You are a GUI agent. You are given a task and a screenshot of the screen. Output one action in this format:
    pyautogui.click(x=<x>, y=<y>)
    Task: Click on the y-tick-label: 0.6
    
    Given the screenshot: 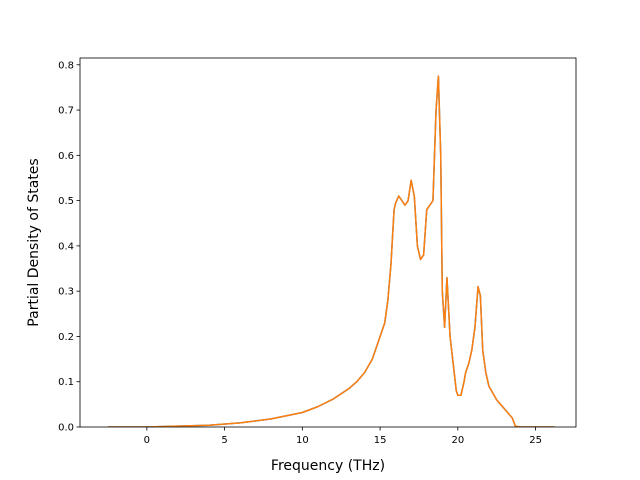 What is the action you would take?
    pyautogui.click(x=66, y=156)
    